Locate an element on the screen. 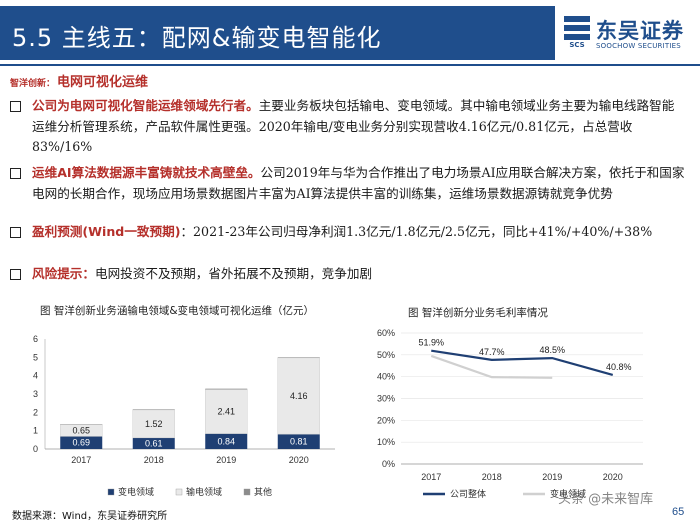  legend-label: 输电领域 is located at coordinates (204, 491).